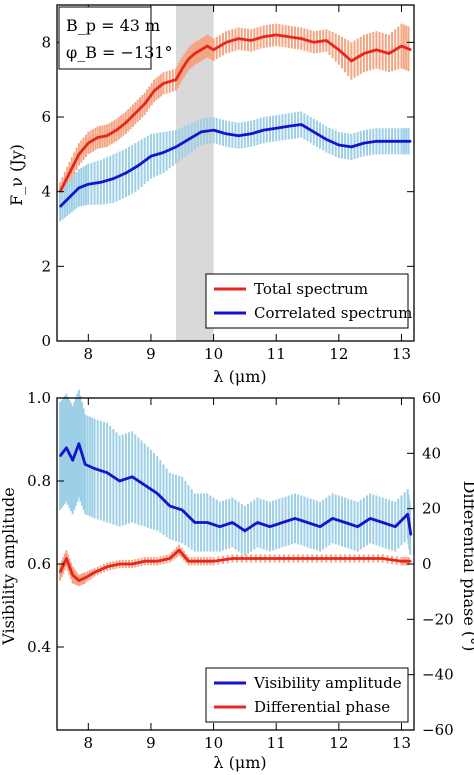  I want to click on y-tick-label: 0, so click(46, 341).